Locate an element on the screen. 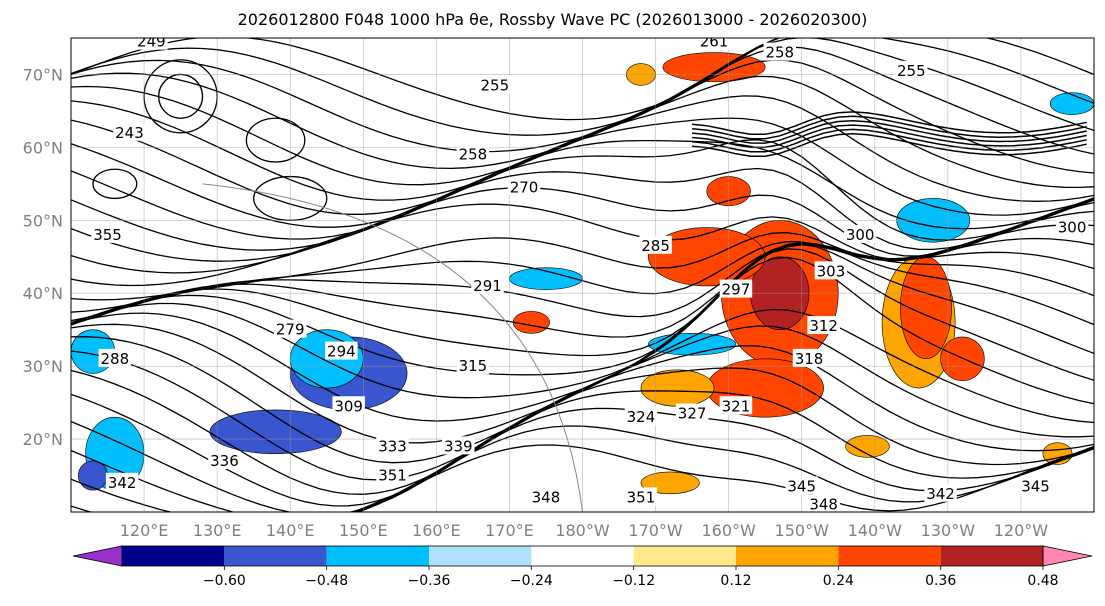 This screenshot has height=606, width=1105. latitude-ticks: 20°N 30°N 40°N 50°N 60°N 70°N is located at coordinates (43, 257).